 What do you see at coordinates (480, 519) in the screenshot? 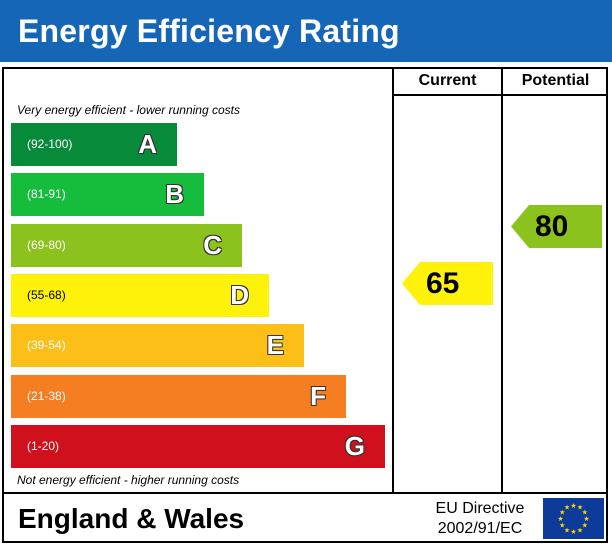
I see `eu-directive: EU Directive 2002/91/EC` at bounding box center [480, 519].